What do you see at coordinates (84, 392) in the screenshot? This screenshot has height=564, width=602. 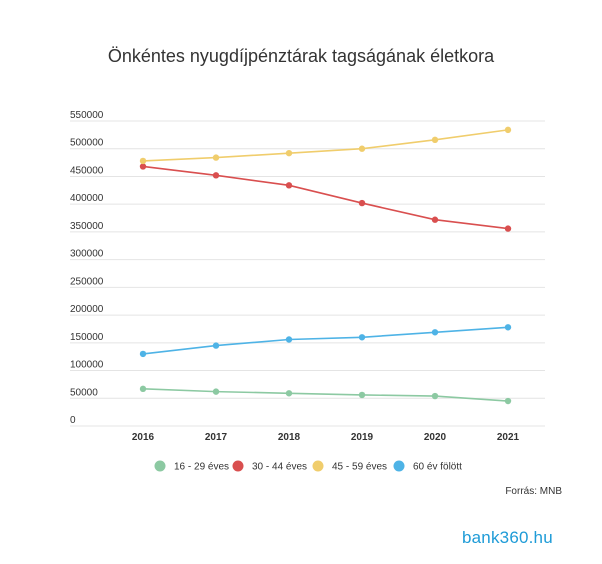 I see `y-tick-label: 50000` at bounding box center [84, 392].